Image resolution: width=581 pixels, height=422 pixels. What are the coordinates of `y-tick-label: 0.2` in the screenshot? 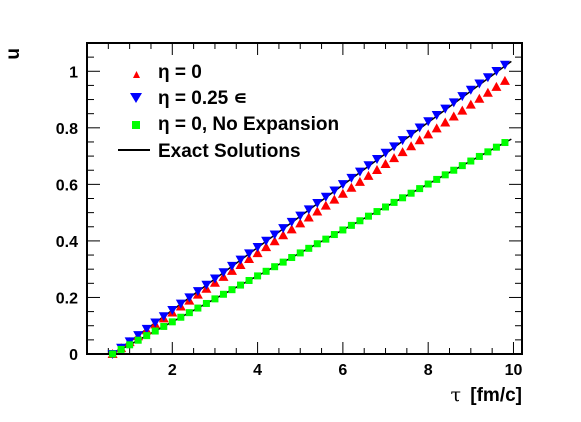 It's located at (67, 298).